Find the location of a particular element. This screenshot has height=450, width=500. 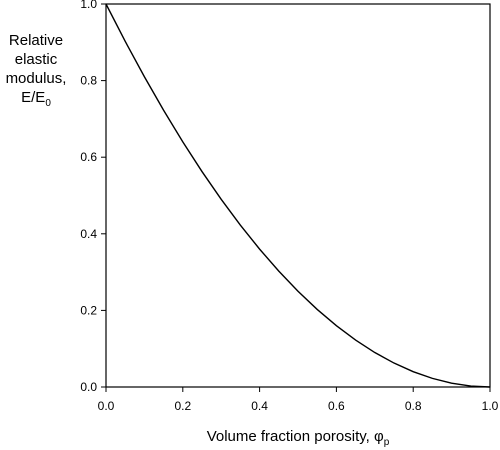

x-tick-label: 0.2 is located at coordinates (182, 406).